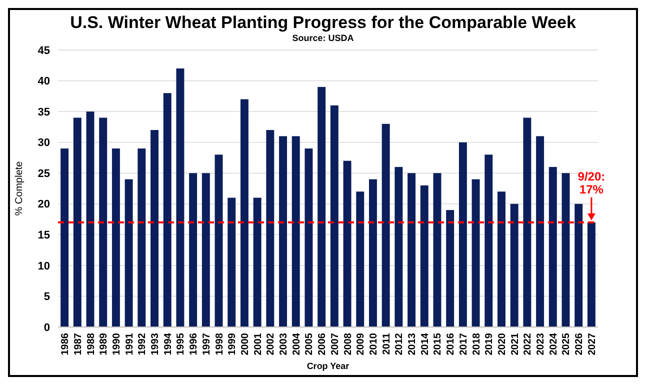 The width and height of the screenshot is (647, 386). What do you see at coordinates (328, 366) in the screenshot?
I see `x-axis-title: Crop Year` at bounding box center [328, 366].